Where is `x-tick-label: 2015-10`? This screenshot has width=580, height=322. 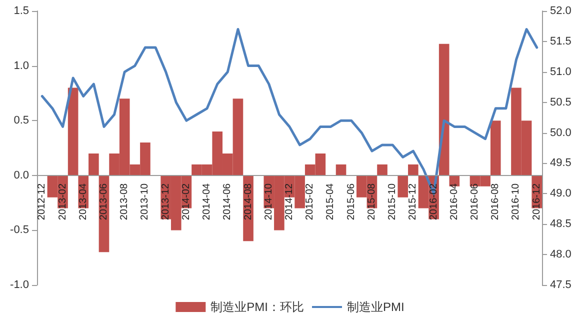
x-tick-label: 2015-10 is located at coordinates (392, 201).